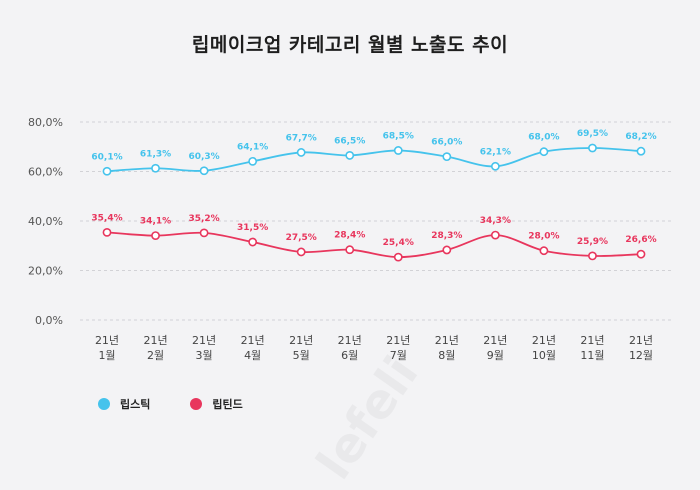 This screenshot has width=700, height=490. Describe the element at coordinates (252, 147) in the screenshot. I see `data-label: 64,1%` at that location.